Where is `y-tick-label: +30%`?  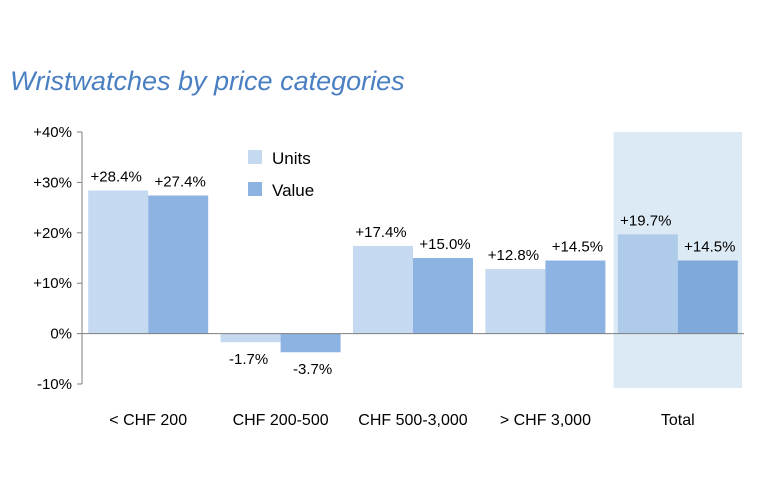 y-tick-label: +30% is located at coordinates (52, 182).